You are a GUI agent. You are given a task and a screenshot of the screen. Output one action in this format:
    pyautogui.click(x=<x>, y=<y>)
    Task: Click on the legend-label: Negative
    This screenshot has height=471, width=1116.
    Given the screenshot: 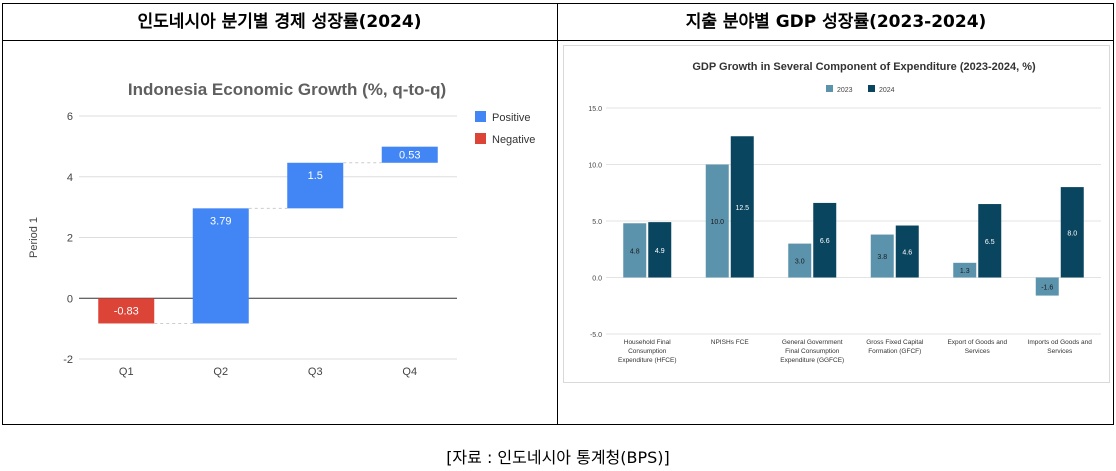 What is the action you would take?
    pyautogui.click(x=513, y=140)
    